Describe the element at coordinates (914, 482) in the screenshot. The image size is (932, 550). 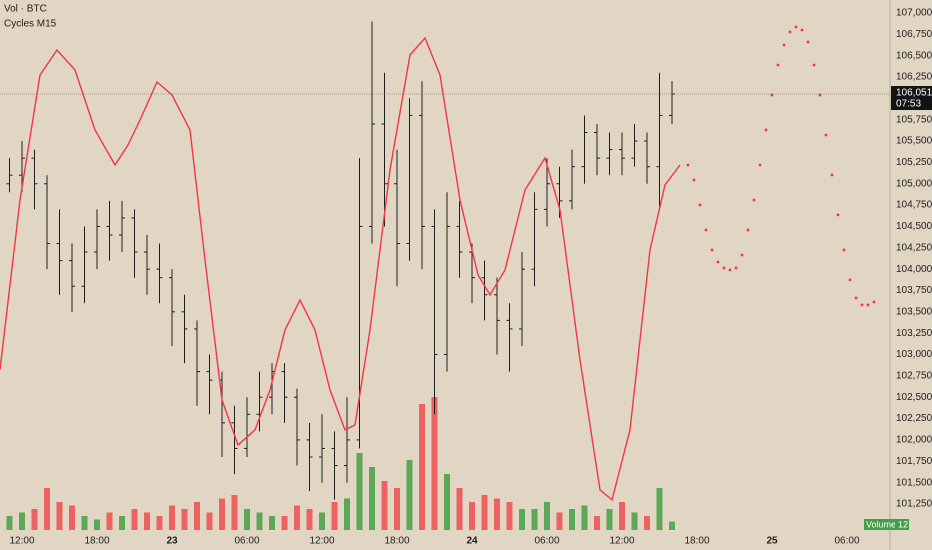
I see `y-tick-label: 101,500` at that location.